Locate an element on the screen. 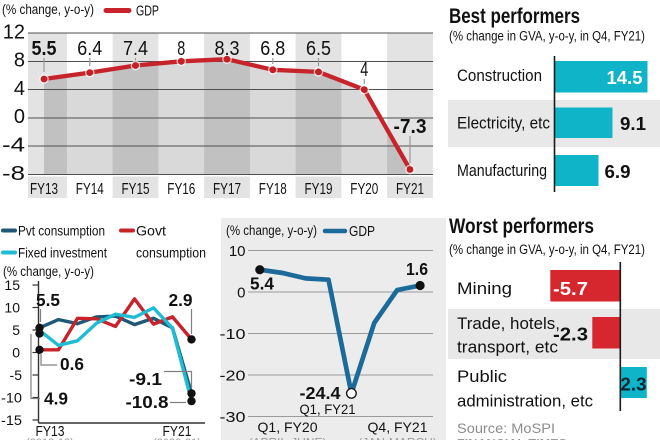  svg-text: -24.4 is located at coordinates (320, 393).